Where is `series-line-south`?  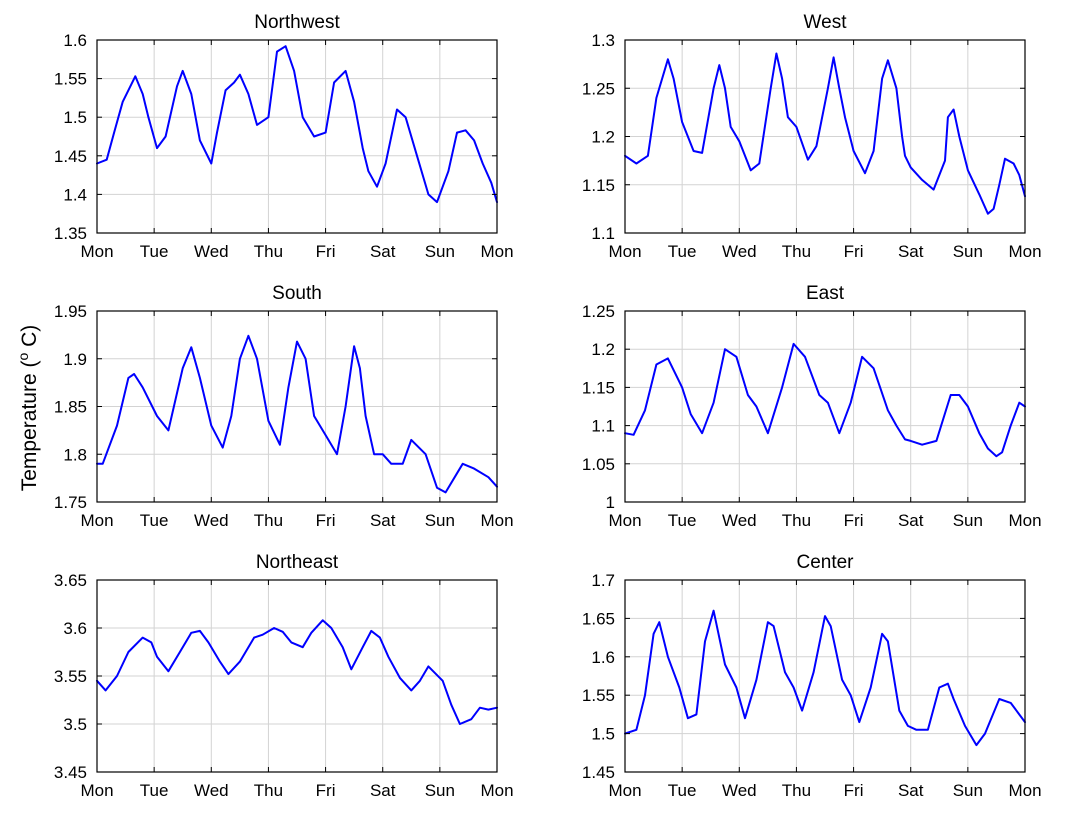
series-line-south is located at coordinates (297, 414).